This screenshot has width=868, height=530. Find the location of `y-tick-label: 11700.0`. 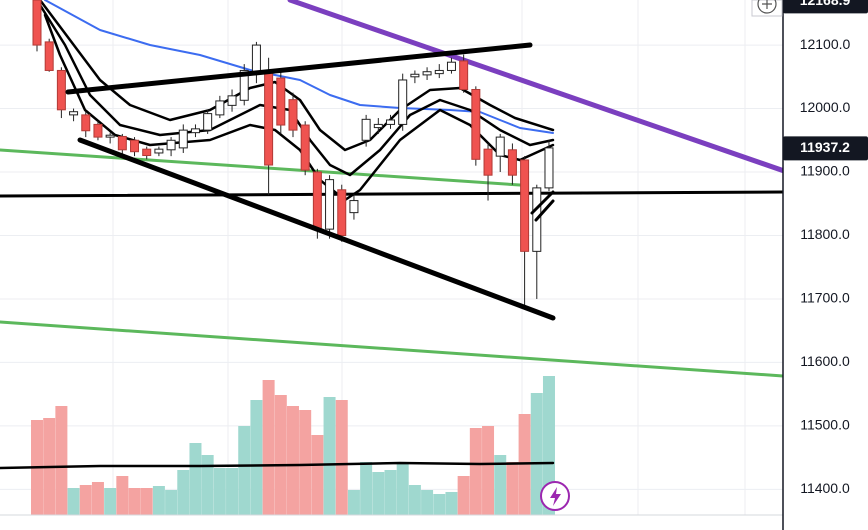

y-tick-label: 11700.0 is located at coordinates (825, 298).